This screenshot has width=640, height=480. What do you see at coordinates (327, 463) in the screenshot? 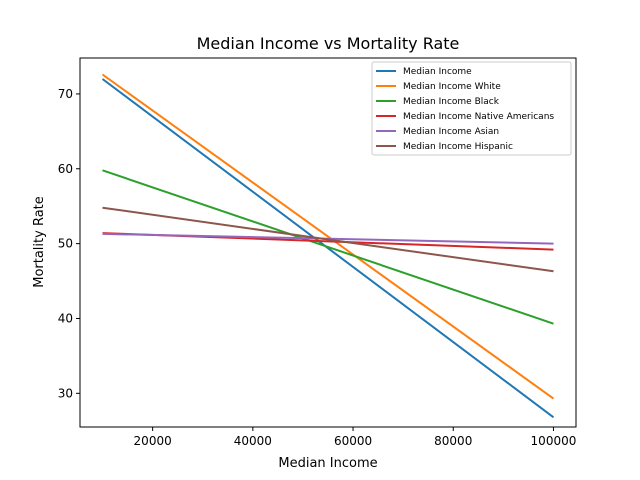
I see `x-axis-label: Median Income` at bounding box center [327, 463].